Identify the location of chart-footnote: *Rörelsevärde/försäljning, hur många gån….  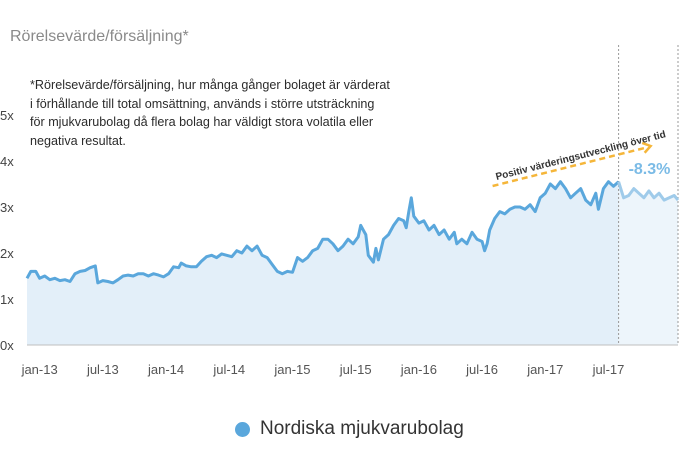
(210, 113).